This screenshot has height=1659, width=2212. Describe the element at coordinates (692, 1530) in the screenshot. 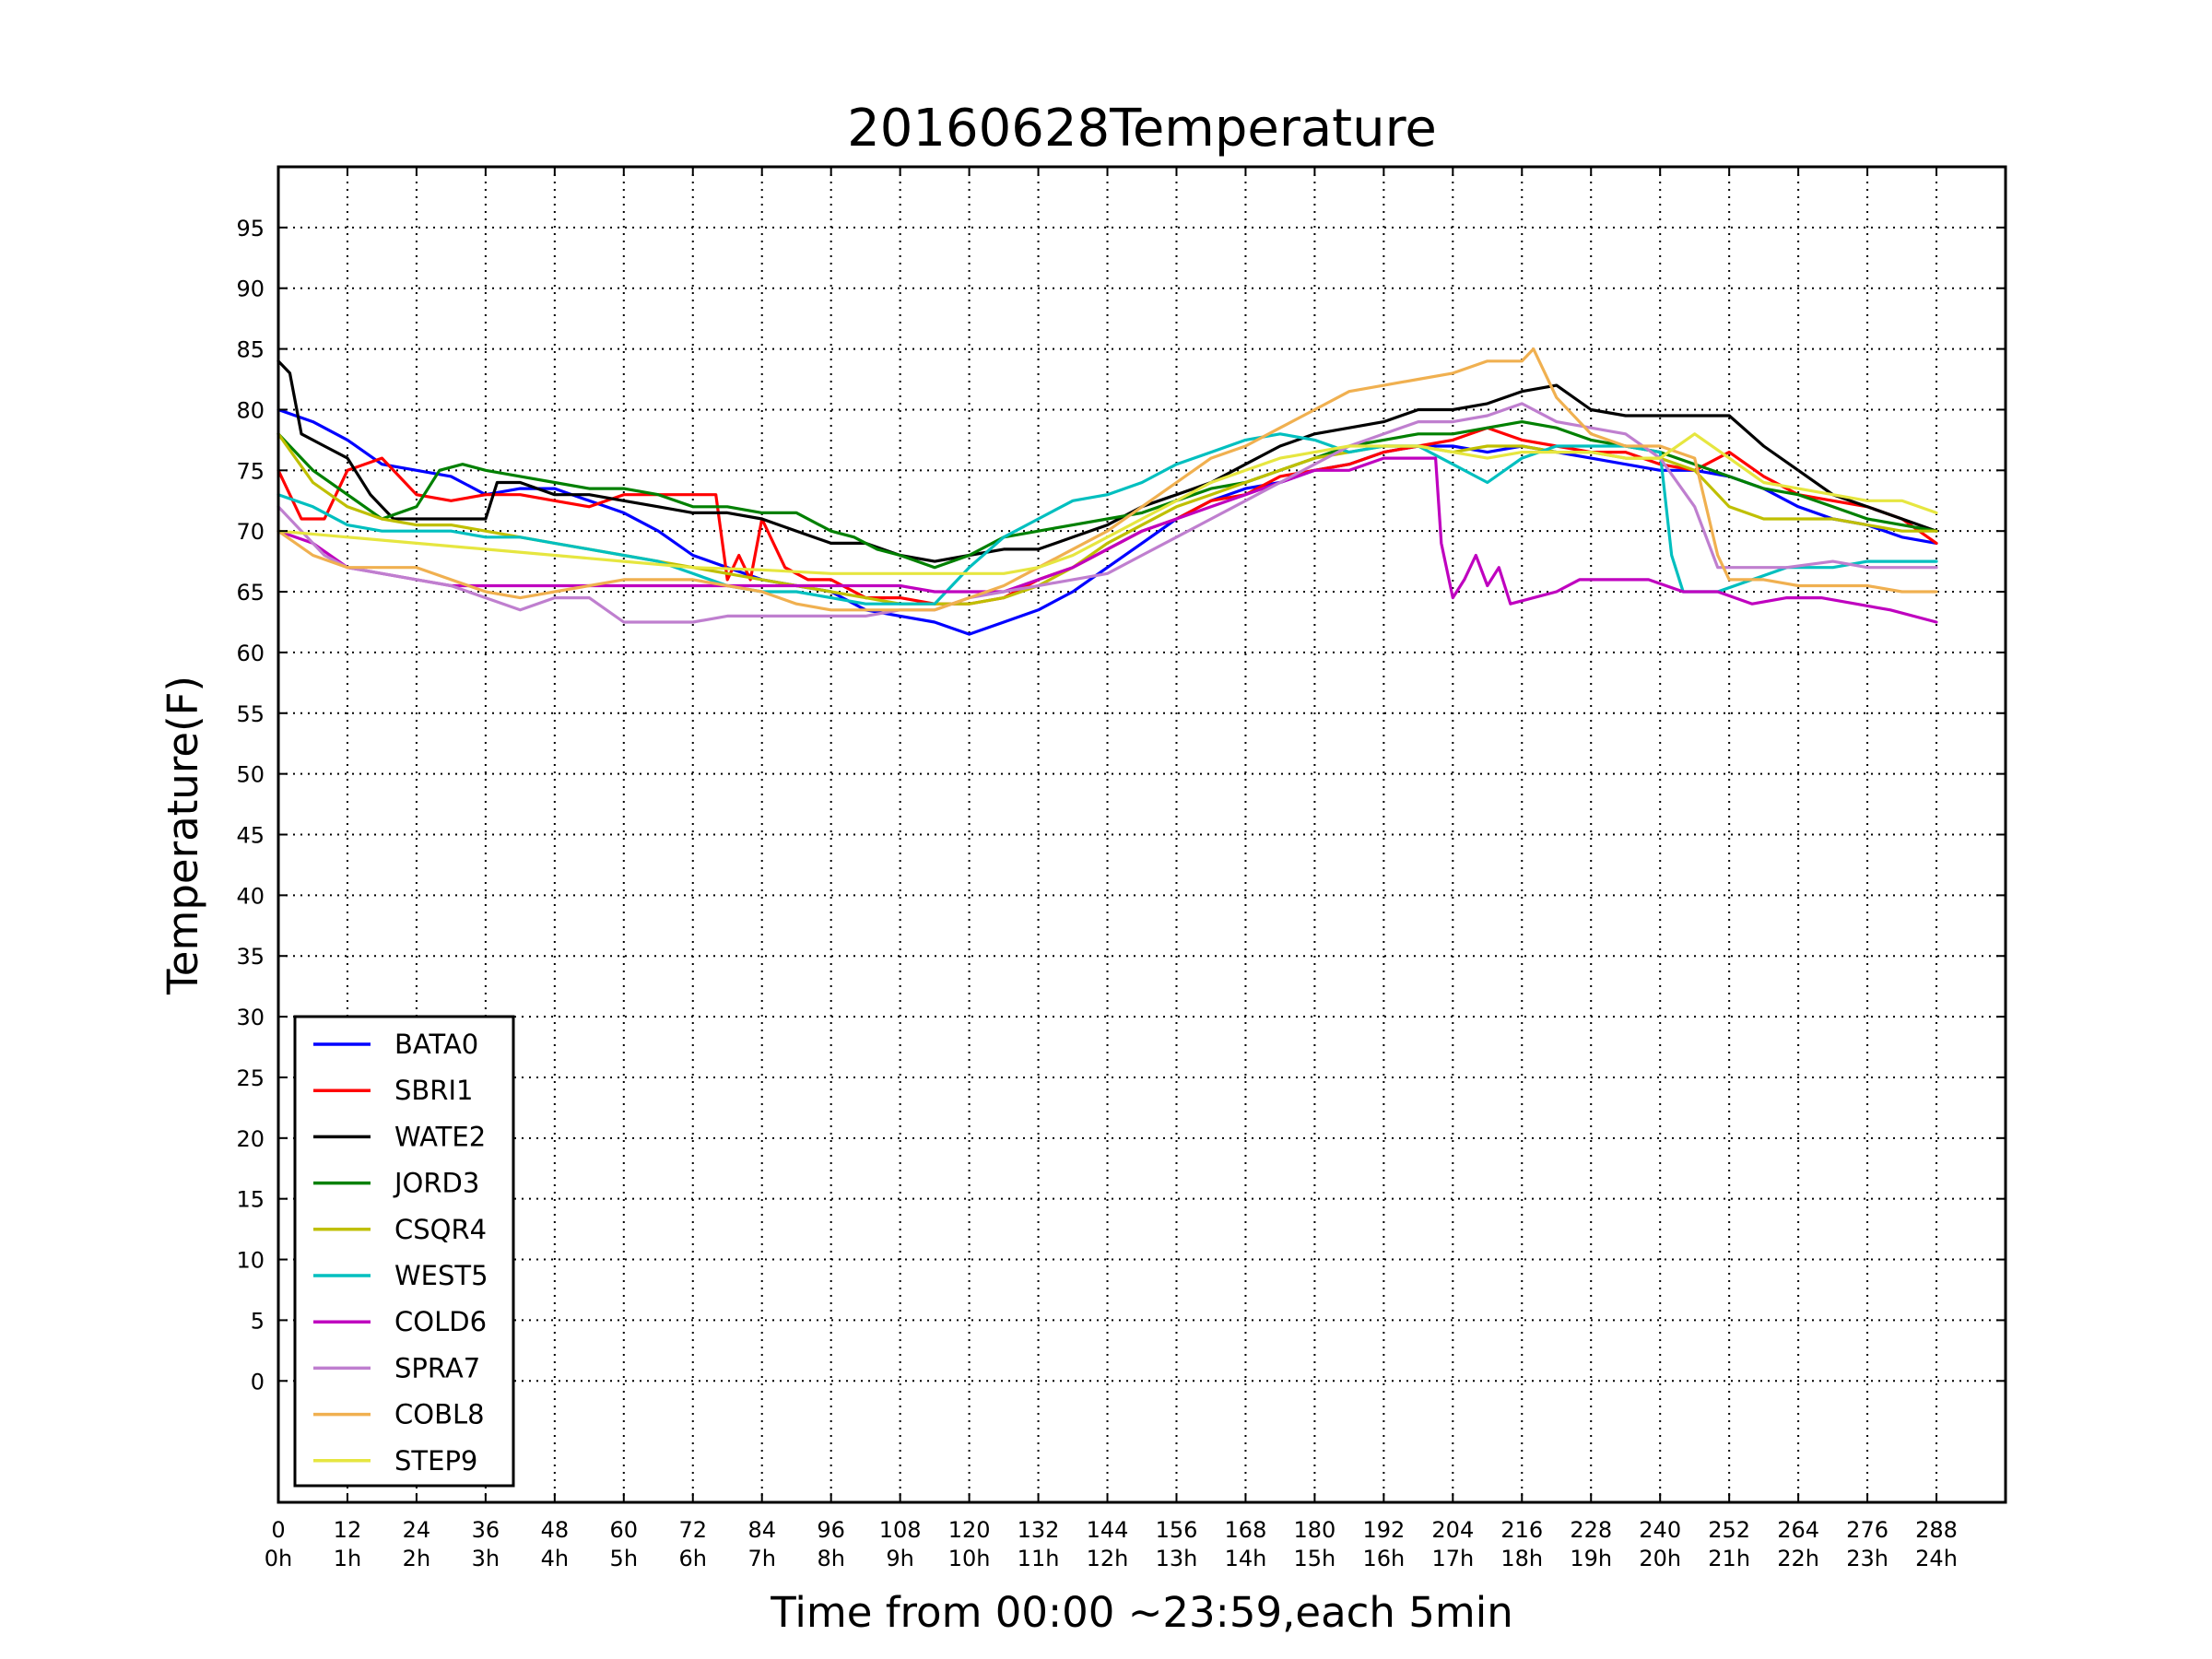

I see `x-tick-label: 72` at that location.